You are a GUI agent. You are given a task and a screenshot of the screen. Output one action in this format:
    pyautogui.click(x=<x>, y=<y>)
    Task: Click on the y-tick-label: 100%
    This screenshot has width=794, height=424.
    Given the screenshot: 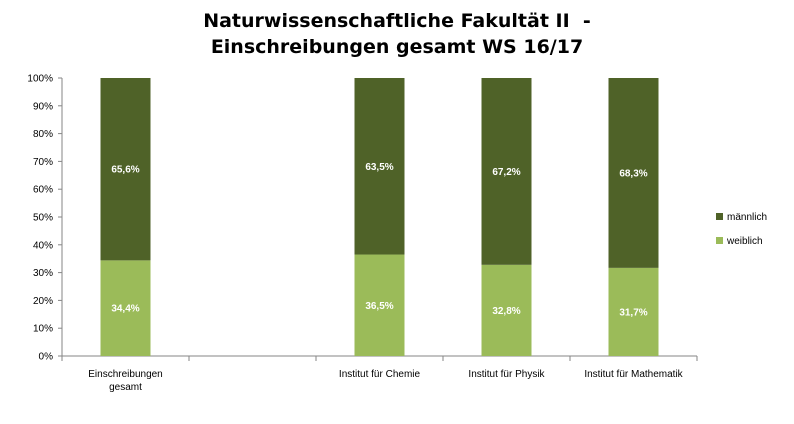 What is the action you would take?
    pyautogui.click(x=40, y=79)
    